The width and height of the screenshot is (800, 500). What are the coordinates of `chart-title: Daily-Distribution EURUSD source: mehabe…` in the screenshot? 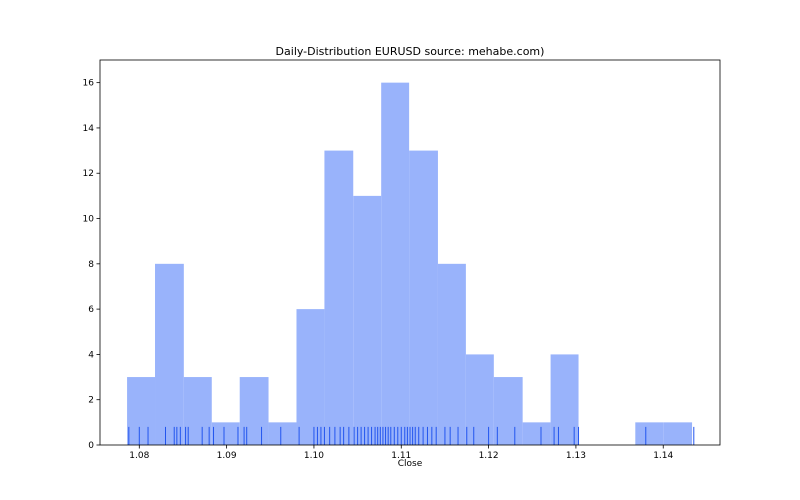 It's located at (410, 51).